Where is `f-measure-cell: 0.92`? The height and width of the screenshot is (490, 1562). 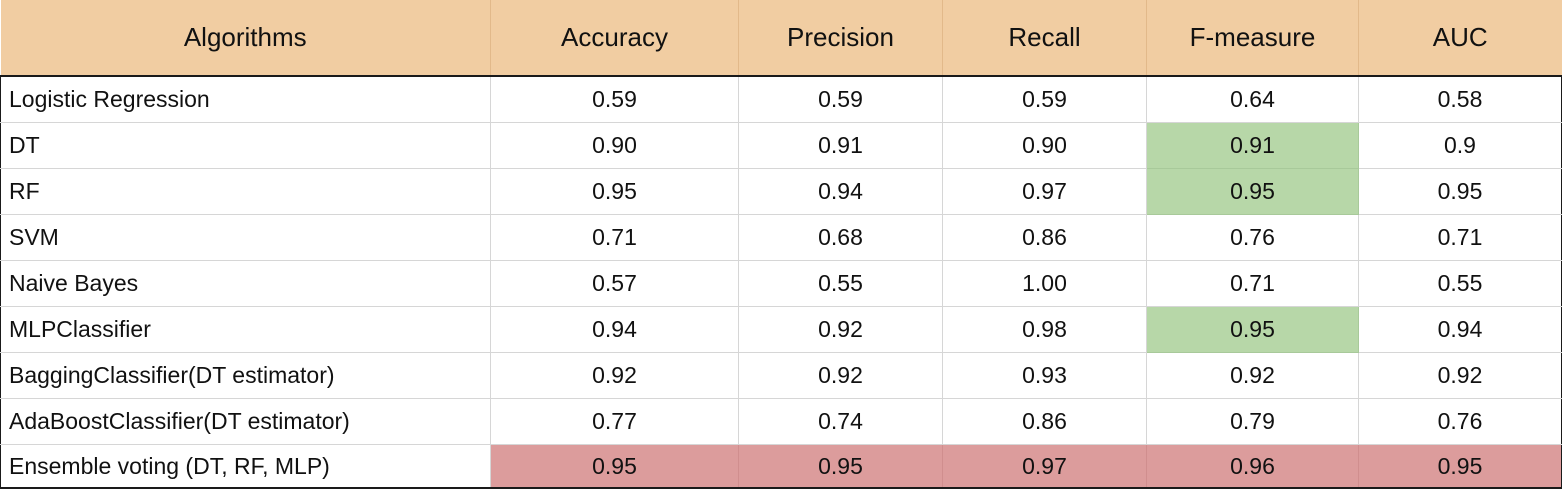
f-measure-cell: 0.92 is located at coordinates (1252, 375).